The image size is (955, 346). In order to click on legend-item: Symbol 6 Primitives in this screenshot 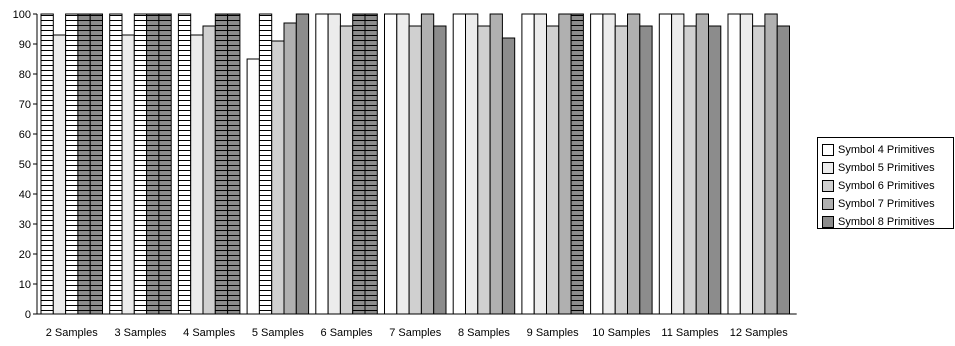, I will do `click(878, 186)`.